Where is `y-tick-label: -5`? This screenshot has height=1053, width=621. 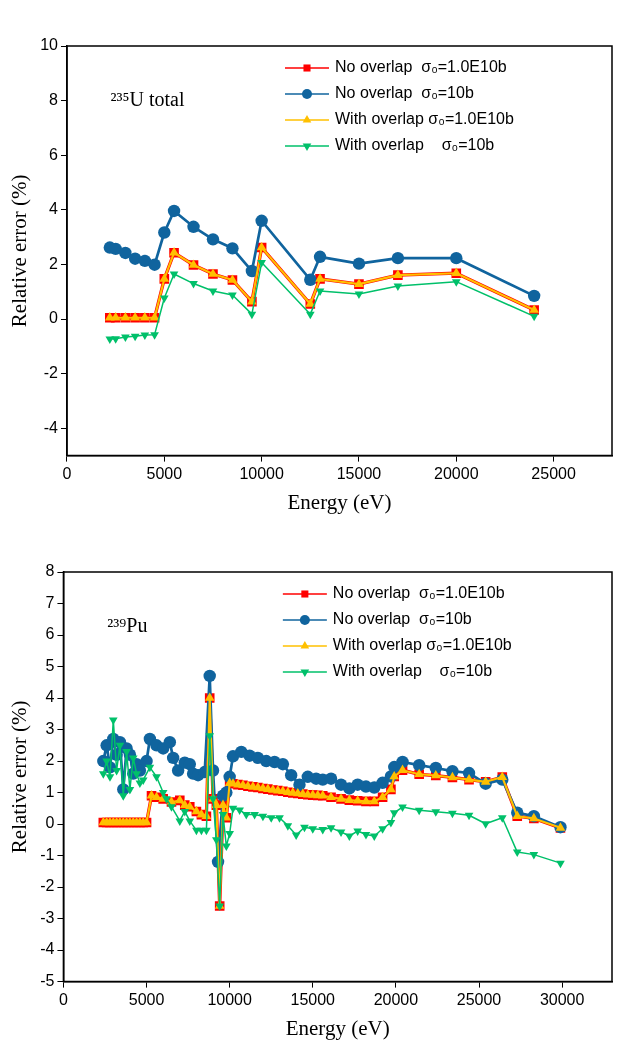 y-tick-label: -5 is located at coordinates (47, 981).